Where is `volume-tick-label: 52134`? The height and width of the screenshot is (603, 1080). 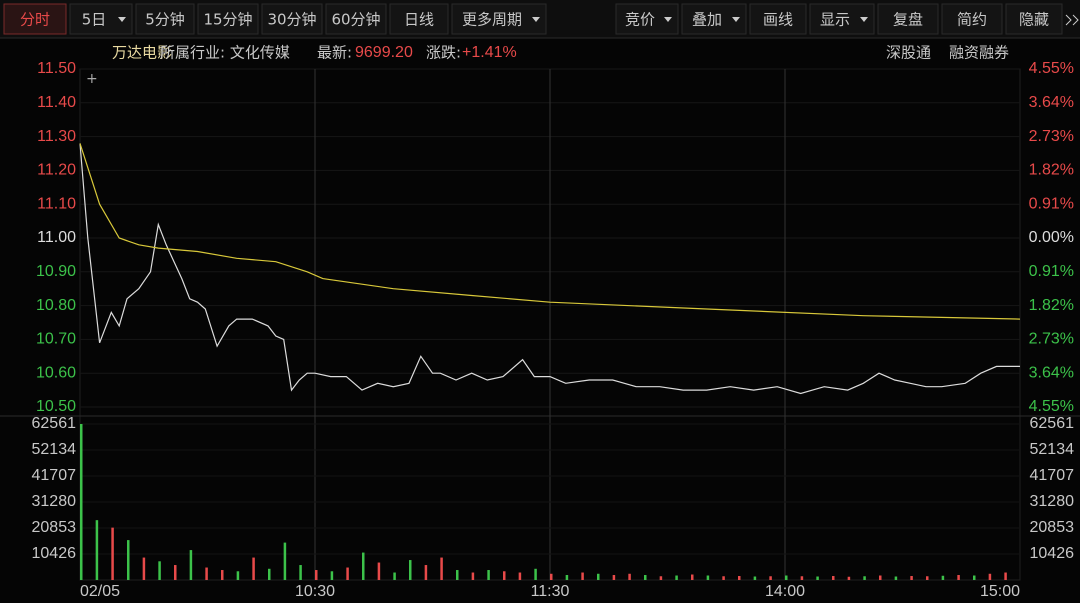
volume-tick-label: 52134 is located at coordinates (54, 449).